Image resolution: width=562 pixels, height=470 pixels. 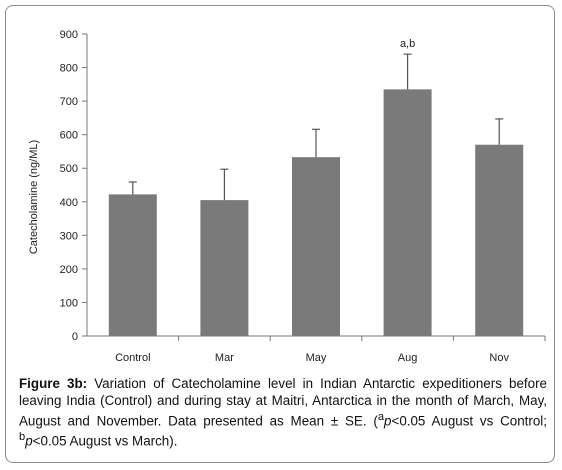 What do you see at coordinates (407, 212) in the screenshot?
I see `bar-aug` at bounding box center [407, 212].